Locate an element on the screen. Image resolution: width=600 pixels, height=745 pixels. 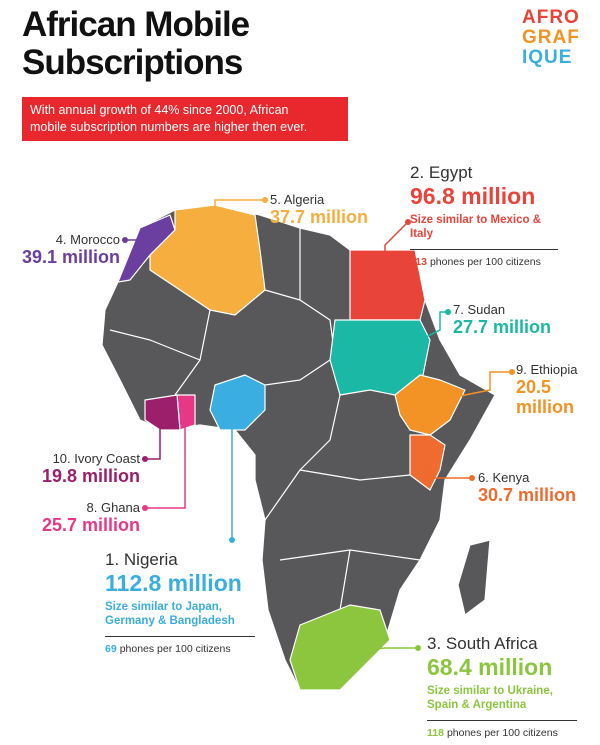
country-value: 20.5 million is located at coordinates (545, 397).